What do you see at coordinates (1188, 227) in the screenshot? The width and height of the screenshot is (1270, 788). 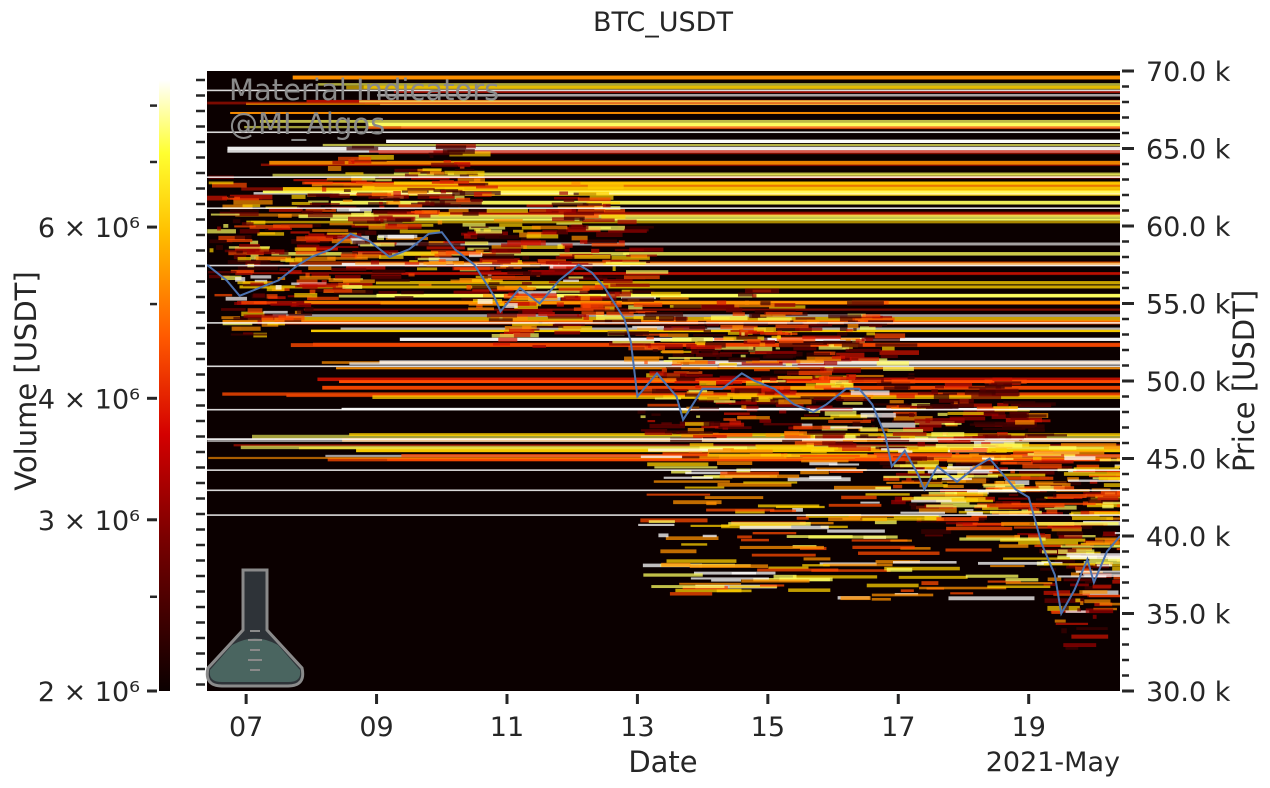 I see `y-tick-label: 60.0 k` at bounding box center [1188, 227].